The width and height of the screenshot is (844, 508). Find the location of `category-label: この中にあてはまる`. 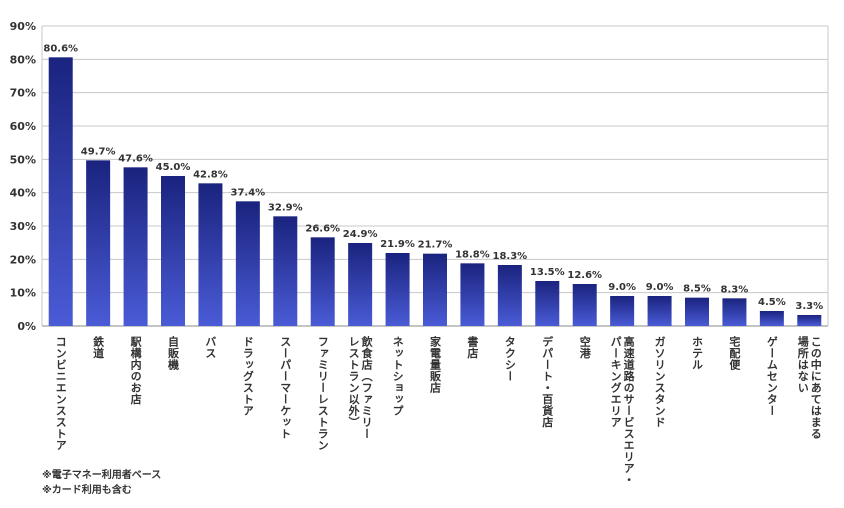

category-label: この中にあてはまる is located at coordinates (815, 388).